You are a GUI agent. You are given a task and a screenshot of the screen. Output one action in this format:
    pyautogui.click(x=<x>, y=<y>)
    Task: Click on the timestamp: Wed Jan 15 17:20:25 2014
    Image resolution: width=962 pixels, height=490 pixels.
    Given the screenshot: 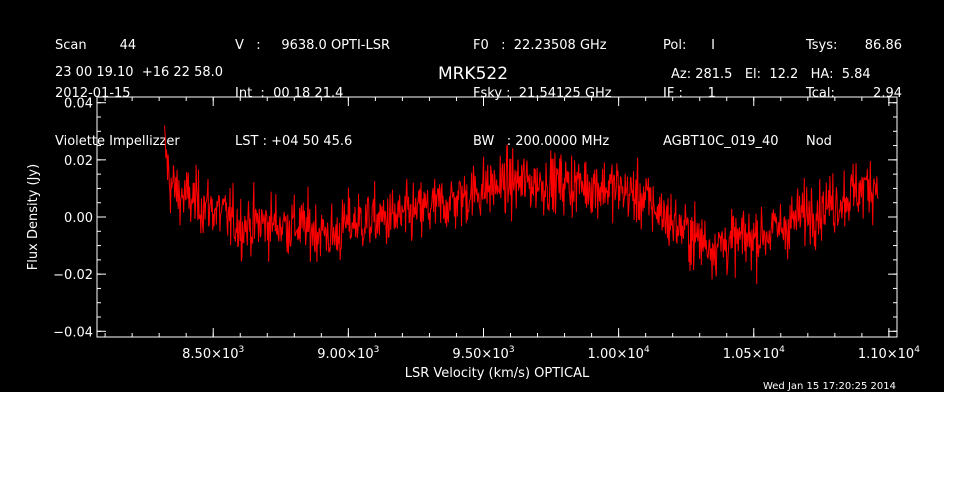 What is the action you would take?
    pyautogui.click(x=829, y=386)
    